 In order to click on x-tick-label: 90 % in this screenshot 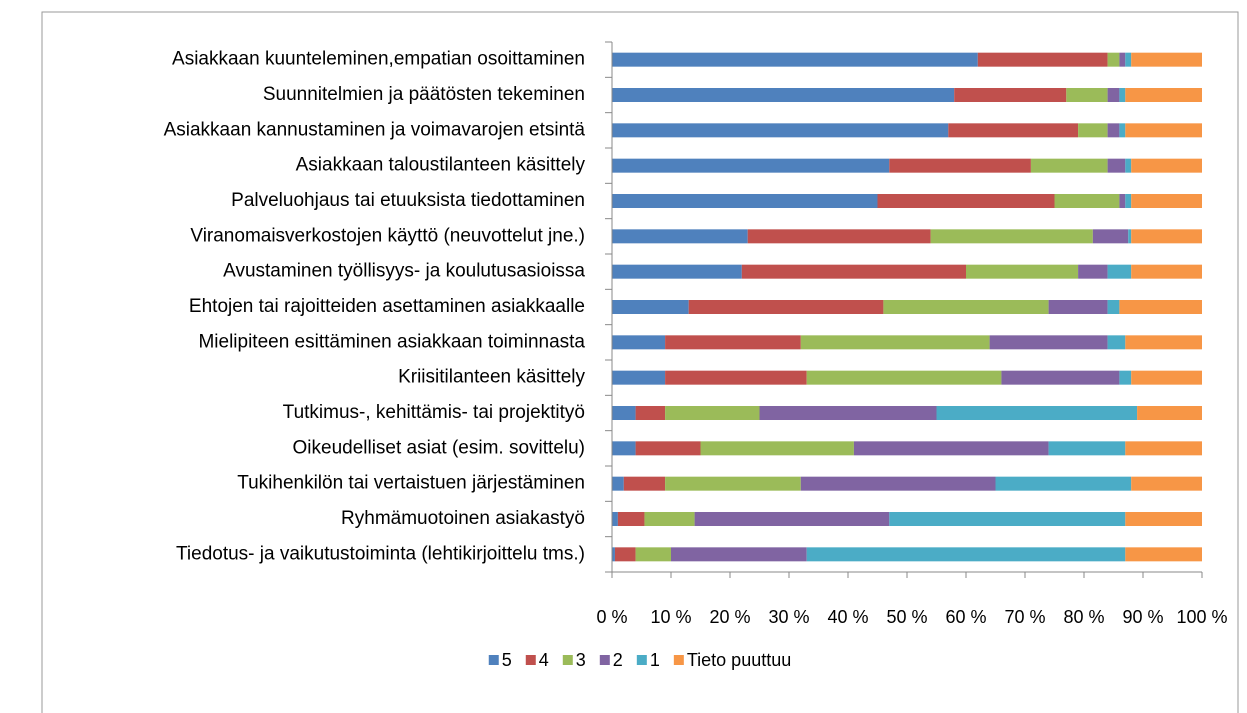, I will do `click(1142, 617)`.